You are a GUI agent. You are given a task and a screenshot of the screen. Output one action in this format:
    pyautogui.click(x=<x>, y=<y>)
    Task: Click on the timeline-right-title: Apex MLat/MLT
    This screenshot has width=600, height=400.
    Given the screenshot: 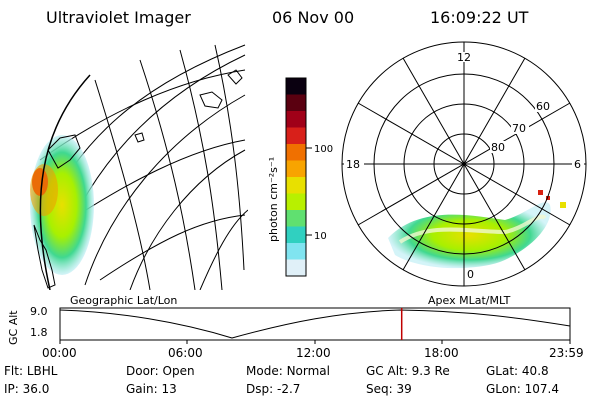 What is the action you would take?
    pyautogui.click(x=469, y=300)
    